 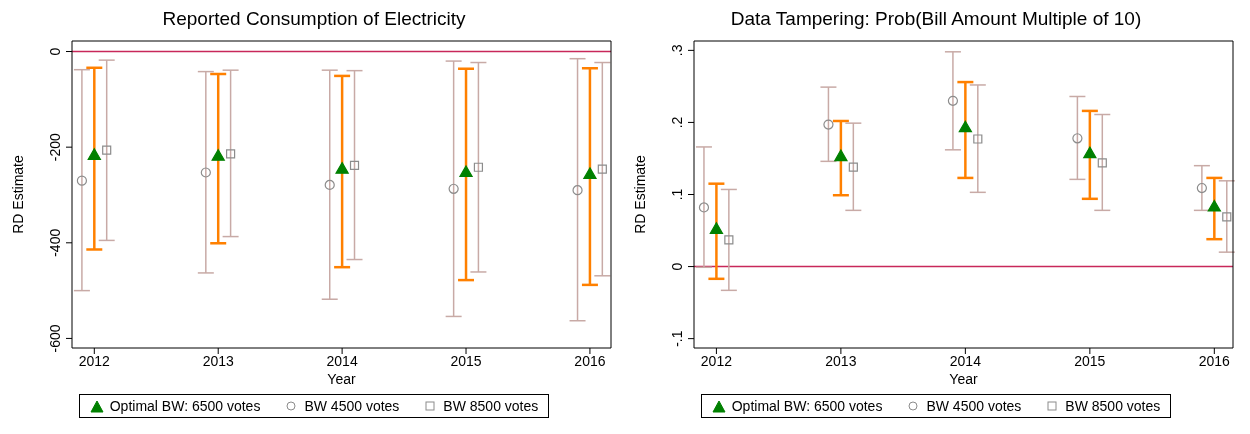 I want to click on y-tick-label: -200, so click(x=55, y=147).